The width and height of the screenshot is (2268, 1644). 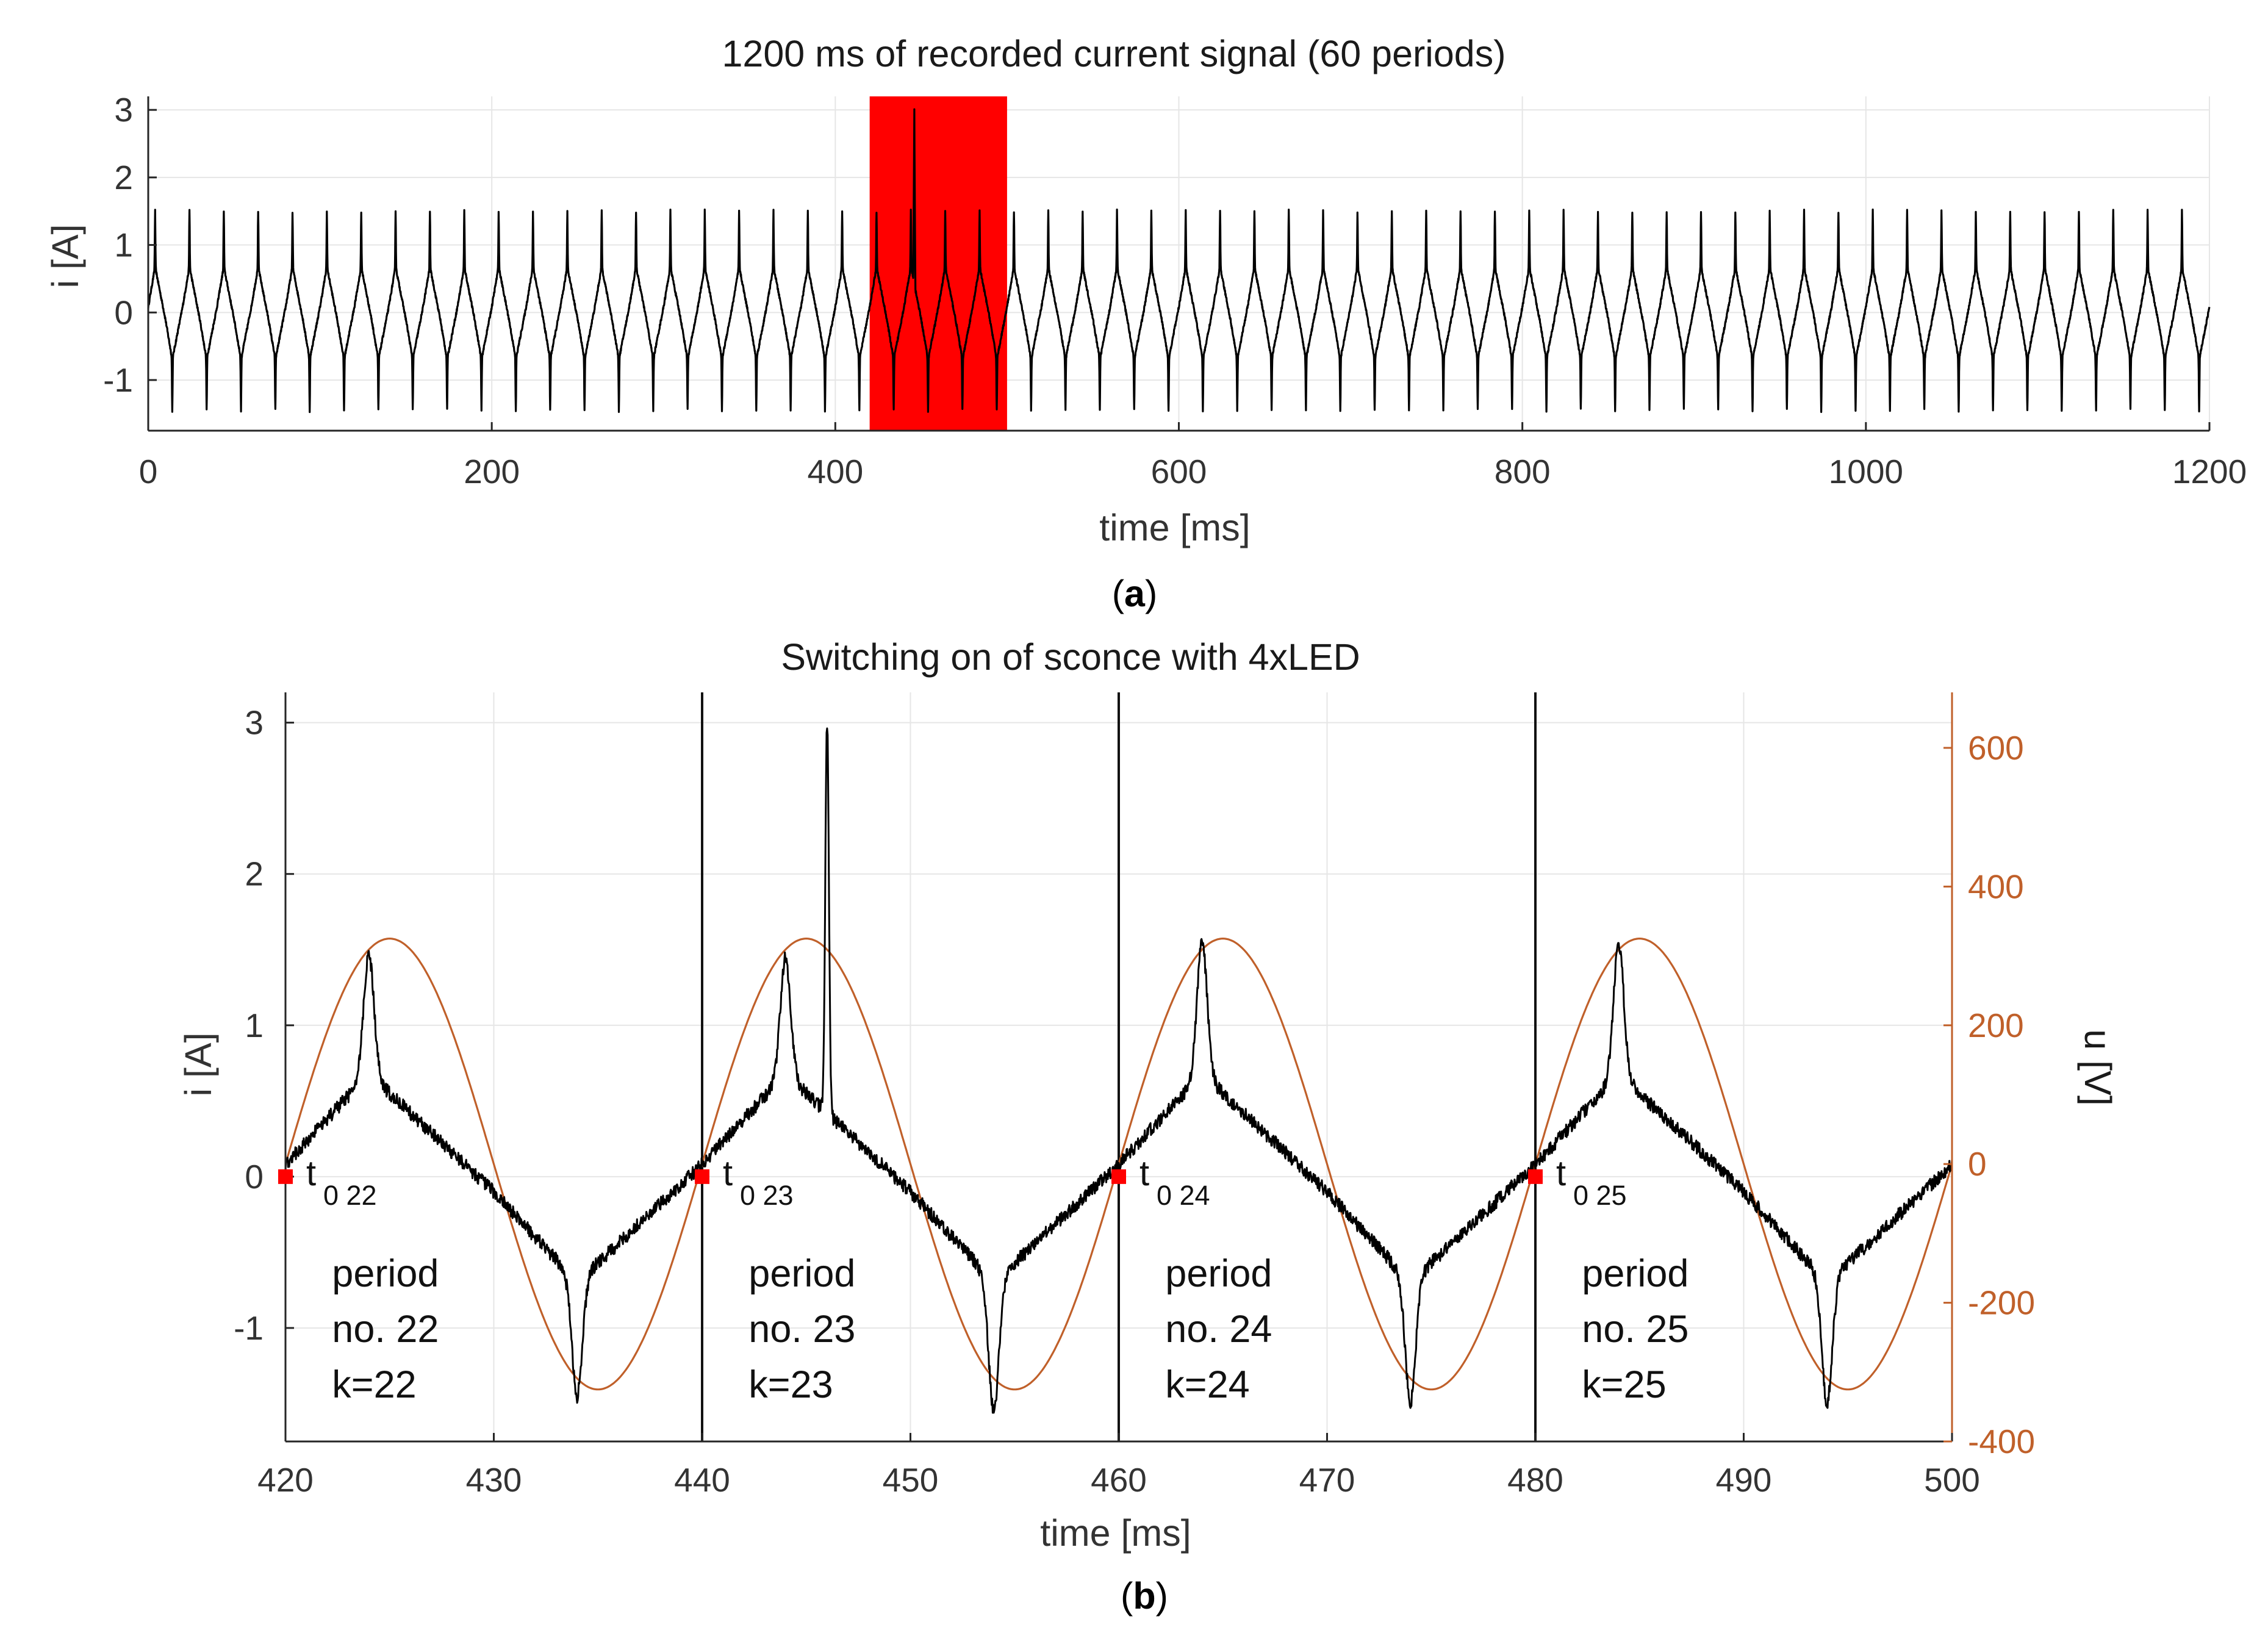 I want to click on chart-a-x-tick-label-0: 0, so click(x=149, y=471).